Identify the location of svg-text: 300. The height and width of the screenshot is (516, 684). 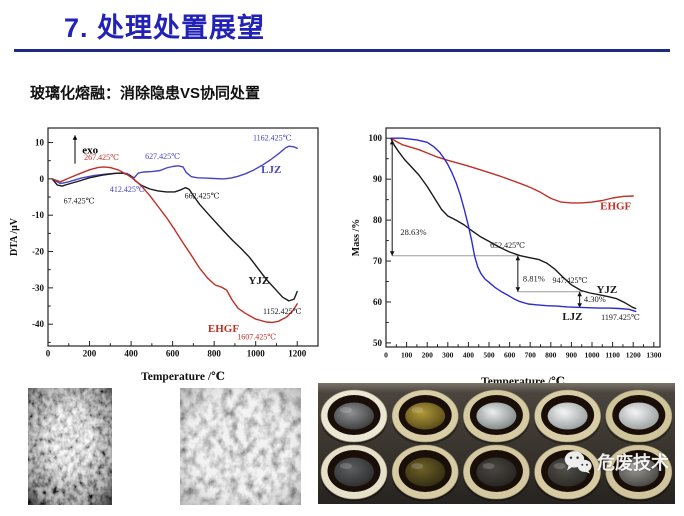
(448, 355).